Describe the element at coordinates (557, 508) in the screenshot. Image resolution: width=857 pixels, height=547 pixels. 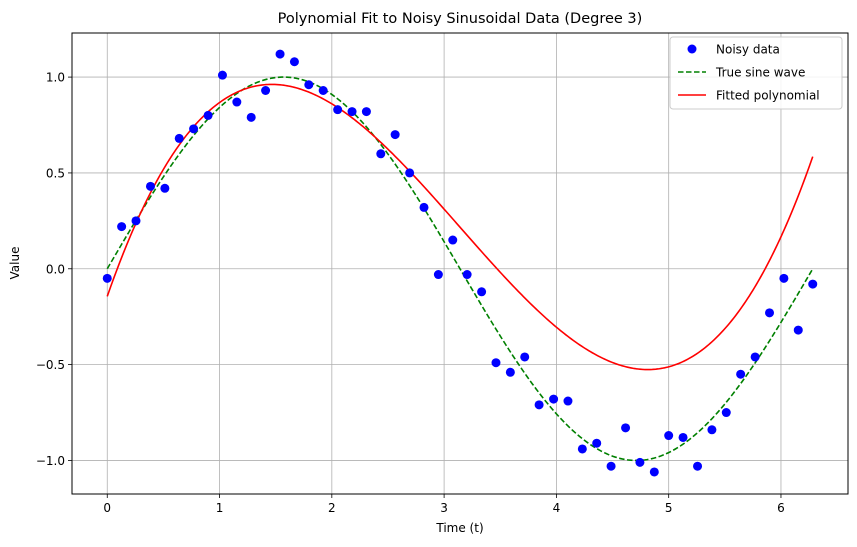
I see `x-tick-label: 4` at that location.